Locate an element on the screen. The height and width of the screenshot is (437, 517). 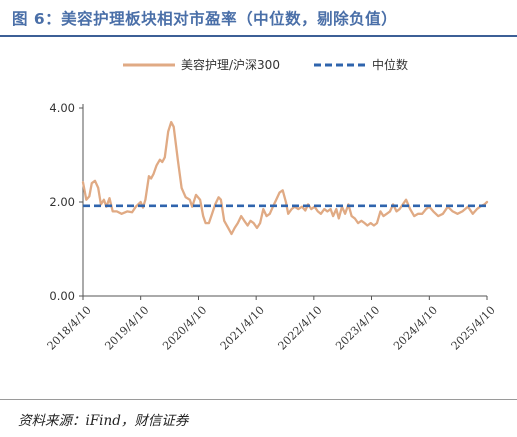
x-tick-label: 2025/4/10 is located at coordinates (473, 328).